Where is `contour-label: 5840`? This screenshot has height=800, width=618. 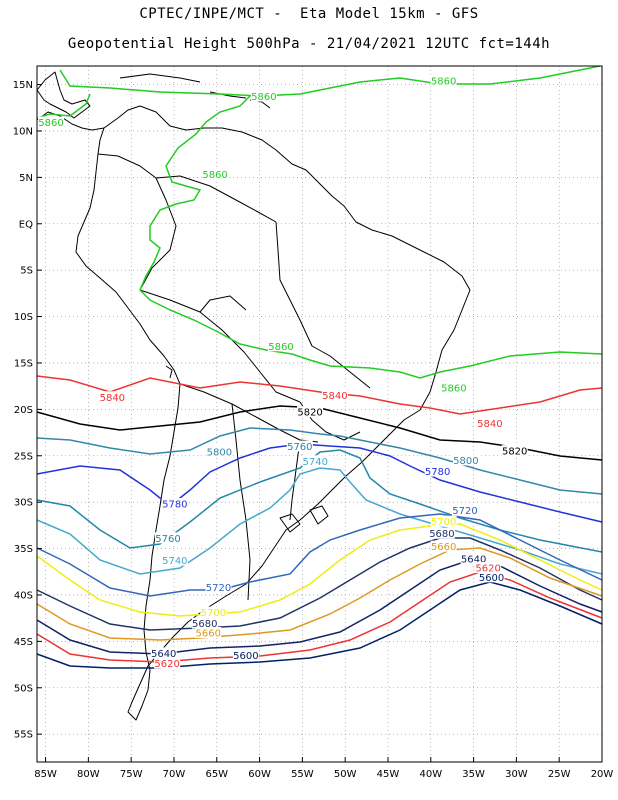
contour-label: 5840 is located at coordinates (489, 424).